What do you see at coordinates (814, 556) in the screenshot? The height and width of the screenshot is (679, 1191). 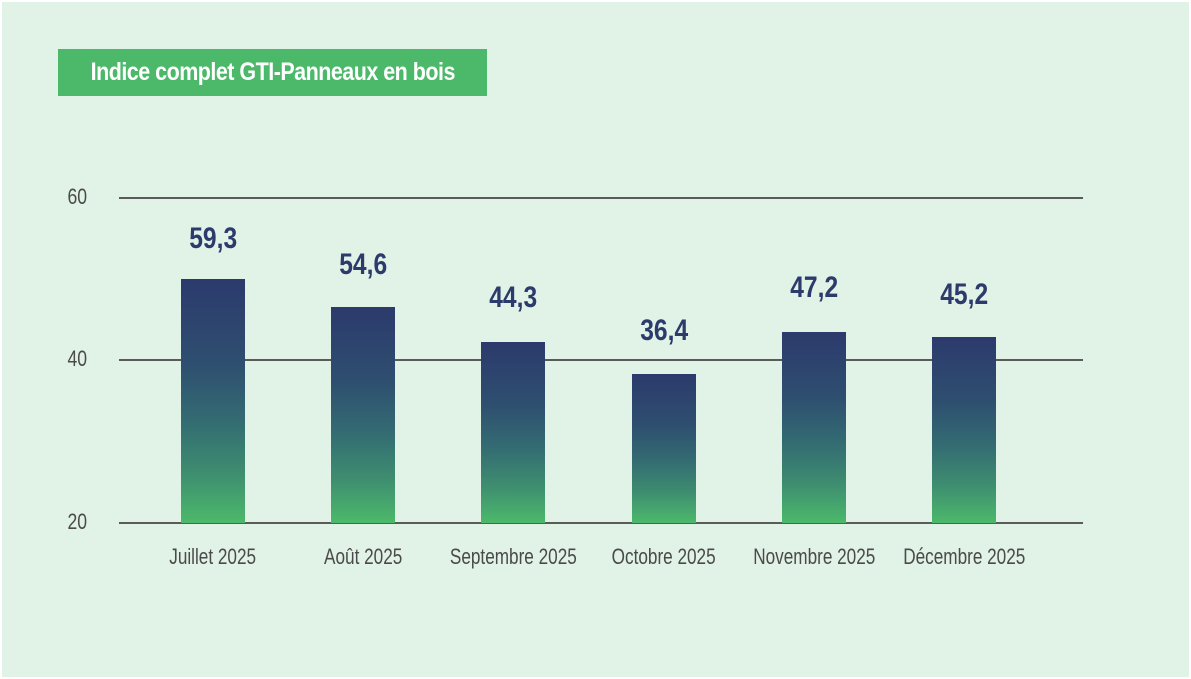 I see `xlabel-novembre-2025: Novembre 2025` at bounding box center [814, 556].